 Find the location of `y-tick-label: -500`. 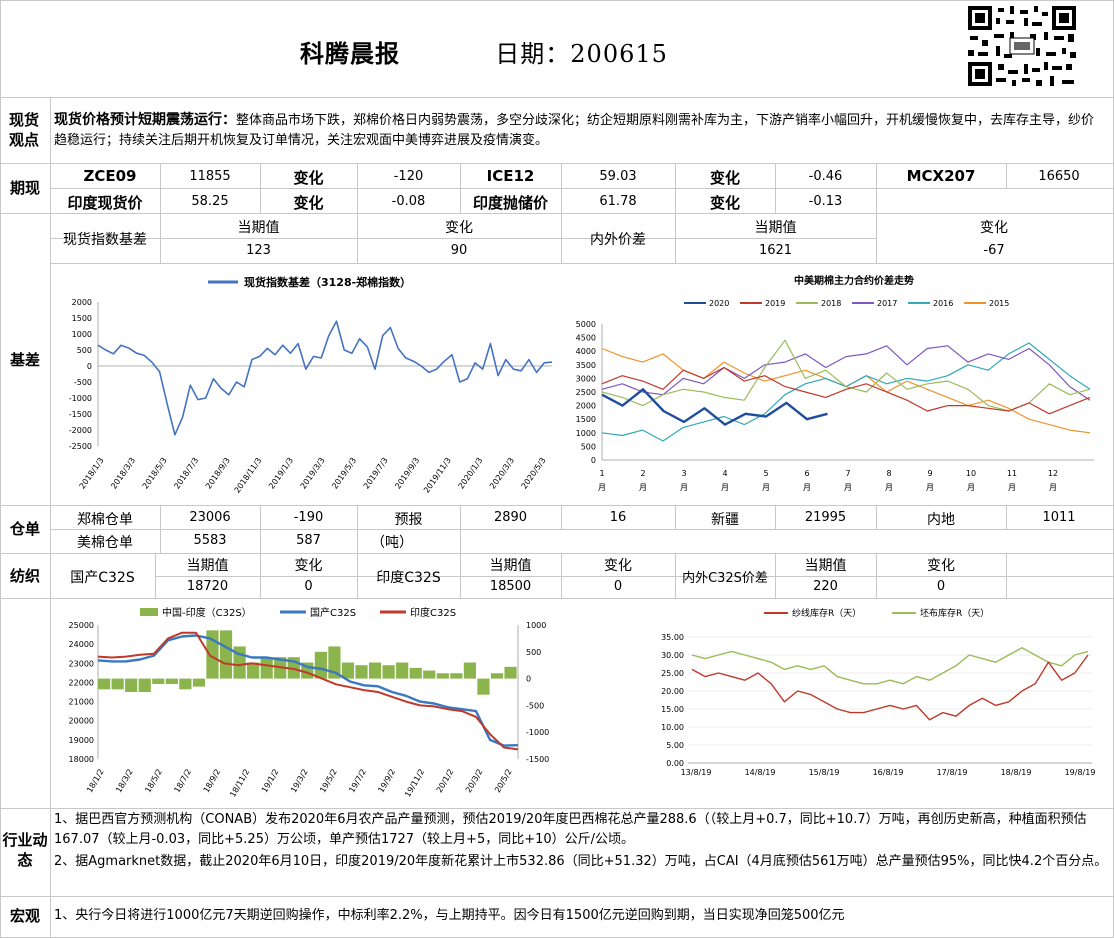

y-tick-label: -500 is located at coordinates (83, 382).